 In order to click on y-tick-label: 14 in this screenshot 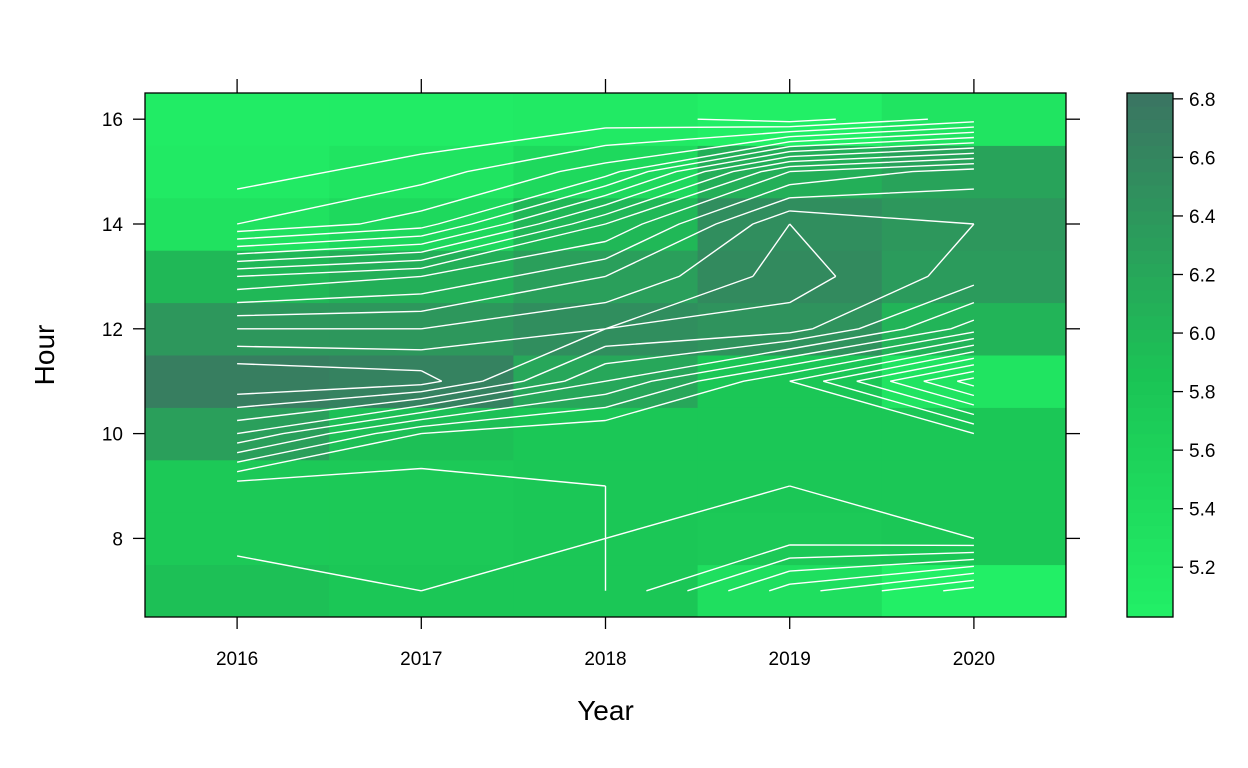, I will do `click(113, 225)`.